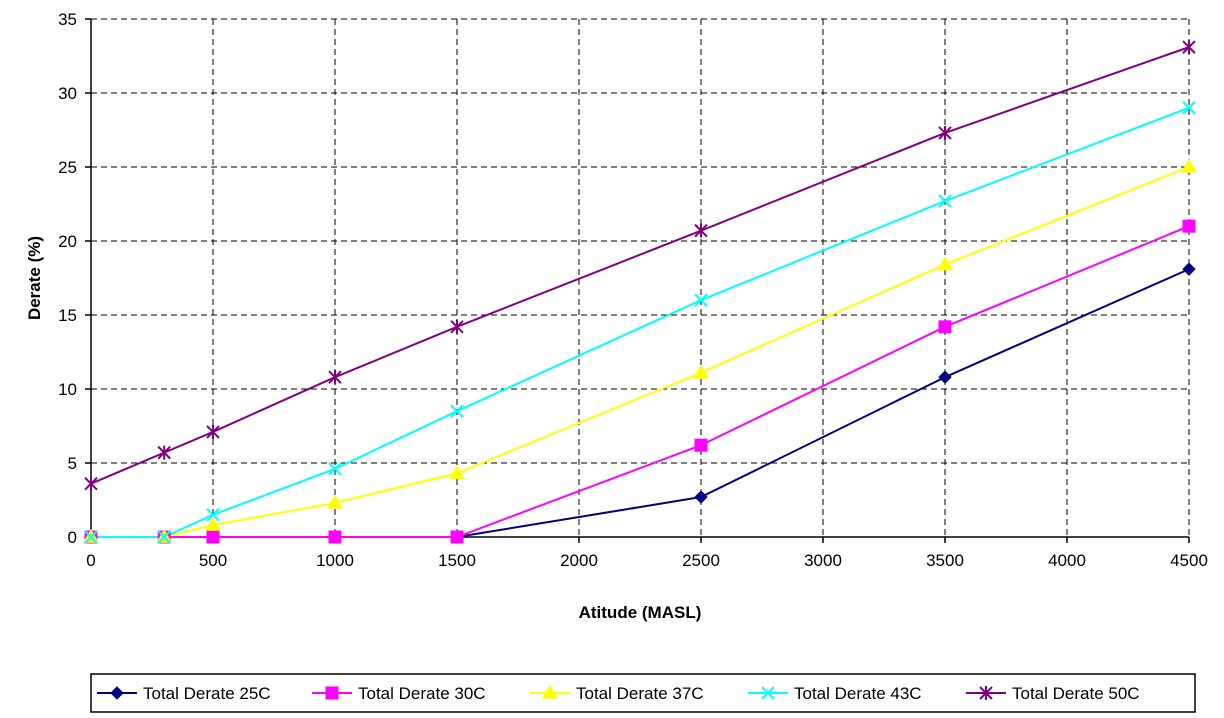 The width and height of the screenshot is (1224, 718). I want to click on legend-box, so click(643, 693).